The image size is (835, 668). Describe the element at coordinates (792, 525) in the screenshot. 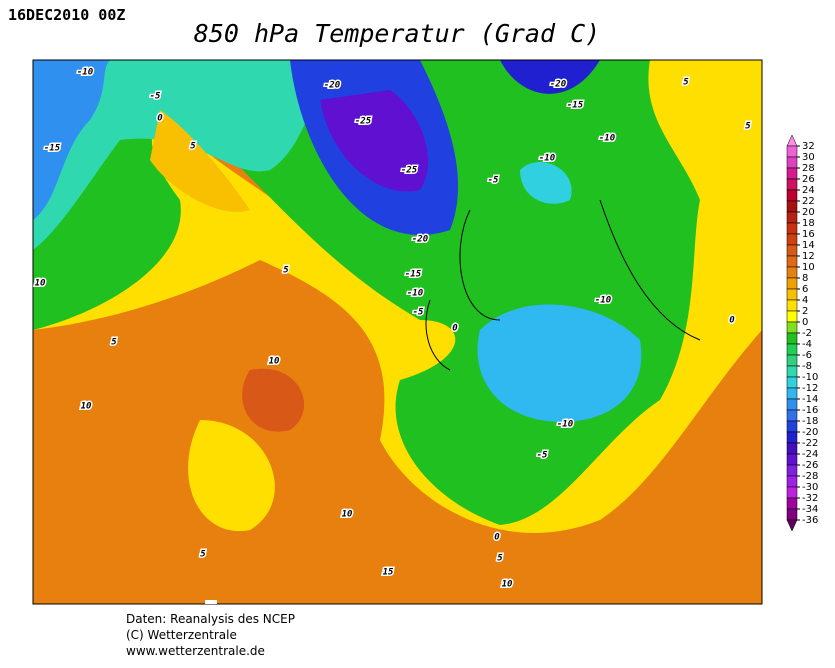

I see `colorbar-cap` at that location.